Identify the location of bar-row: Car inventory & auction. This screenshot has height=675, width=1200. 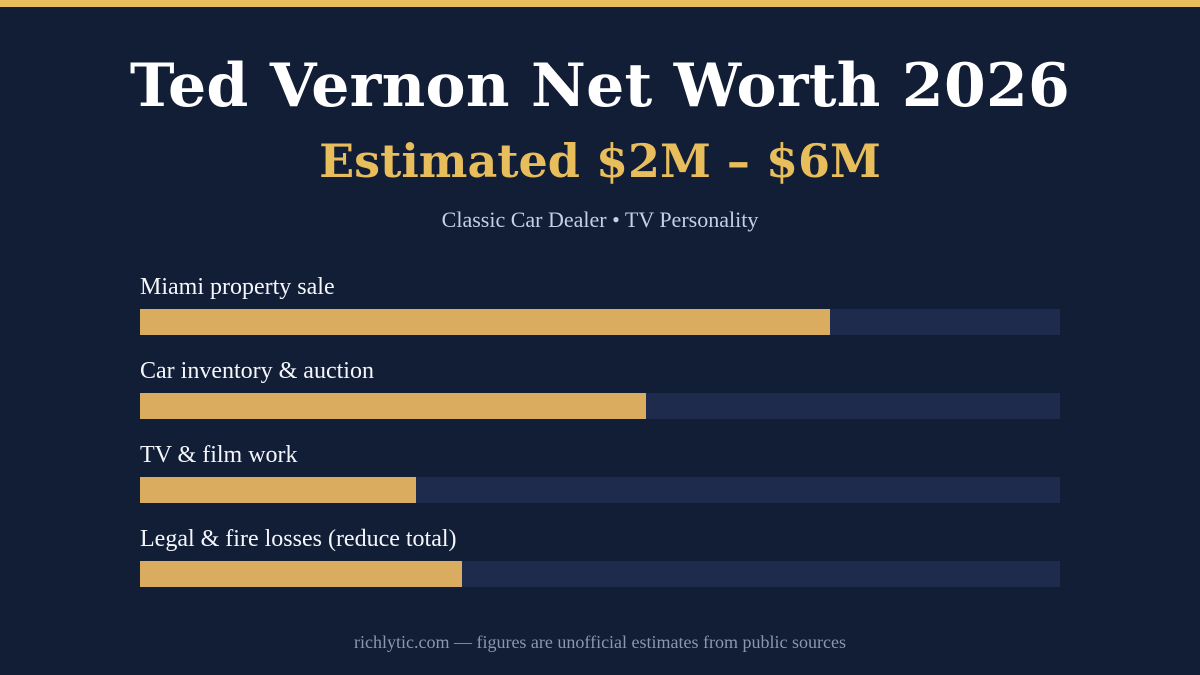
(600, 394).